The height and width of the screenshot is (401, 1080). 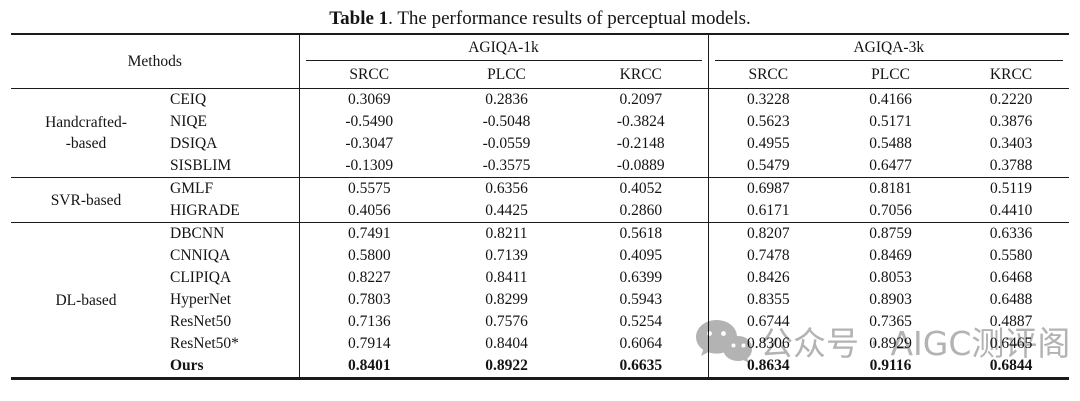 What do you see at coordinates (640, 121) in the screenshot?
I see `metric-value: -0.3824` at bounding box center [640, 121].